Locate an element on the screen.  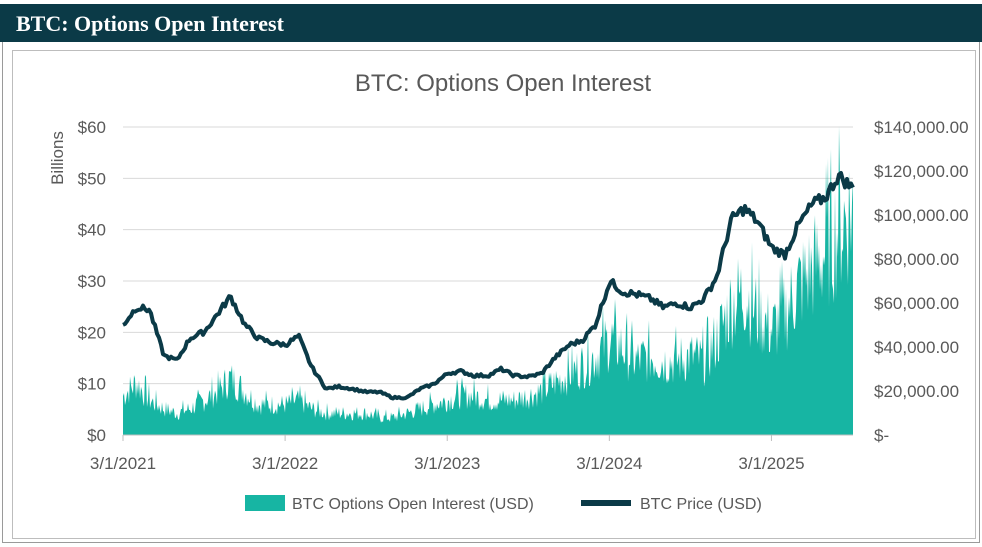
right-tick-label: $100,000.00 is located at coordinates (921, 215).